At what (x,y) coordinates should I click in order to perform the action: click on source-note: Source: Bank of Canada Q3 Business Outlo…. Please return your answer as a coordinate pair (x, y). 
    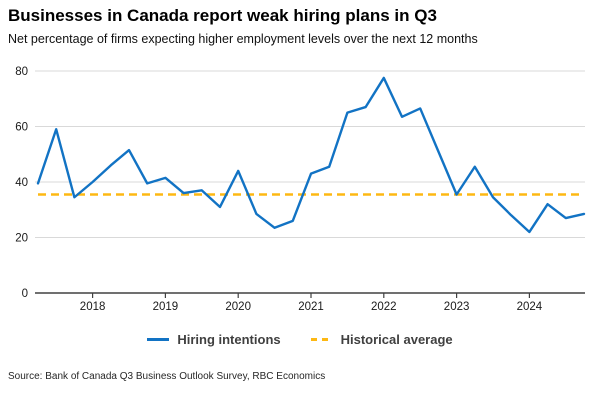
    Looking at the image, I should click on (167, 376).